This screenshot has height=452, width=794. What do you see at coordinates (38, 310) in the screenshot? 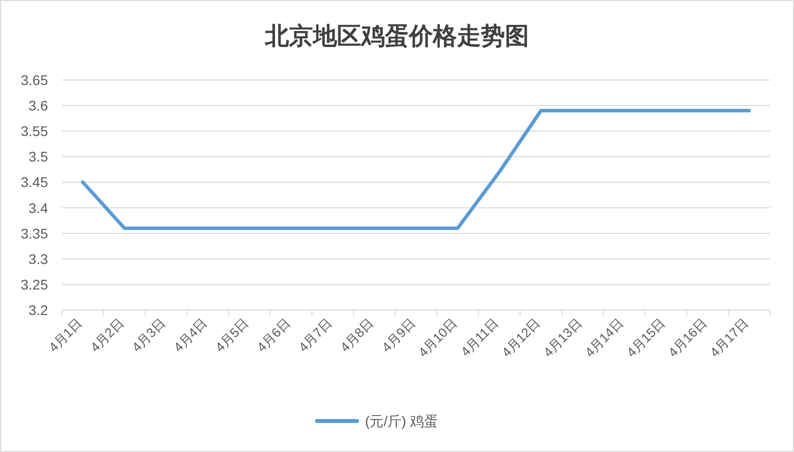
I see `y-tick-label: 3.2` at bounding box center [38, 310].